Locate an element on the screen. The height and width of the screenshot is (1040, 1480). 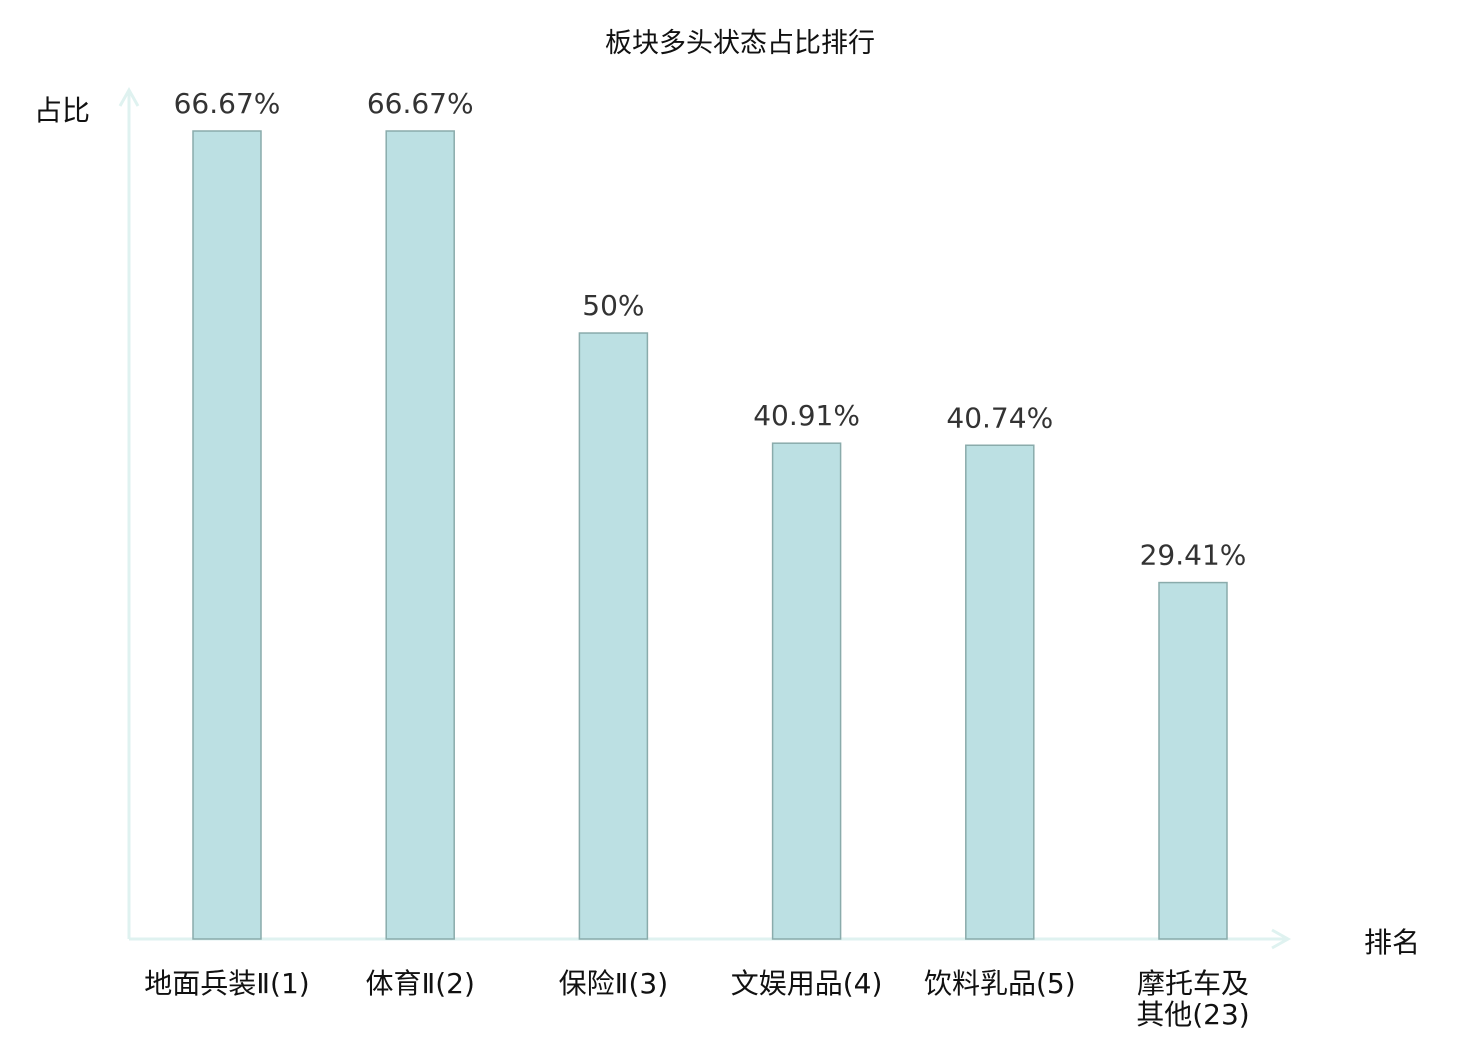
data-label: 40.74% is located at coordinates (999, 417).